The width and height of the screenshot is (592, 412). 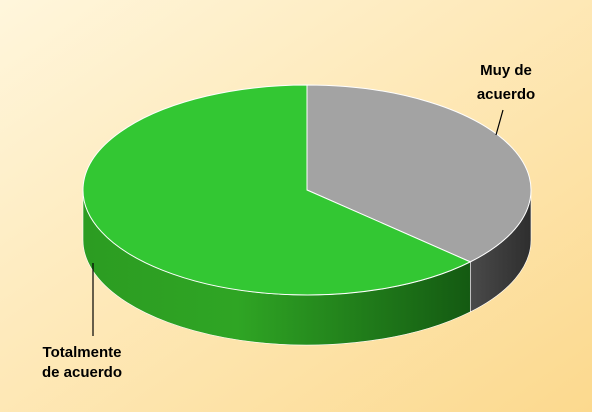 I want to click on slice-label-totalmente-de-acuerdo: Totalmente de acuerdo, so click(x=82, y=362).